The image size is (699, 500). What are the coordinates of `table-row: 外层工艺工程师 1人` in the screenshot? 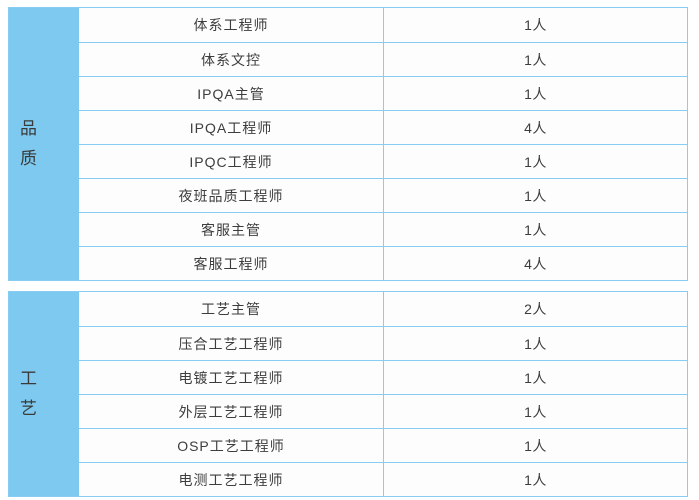 It's located at (383, 411).